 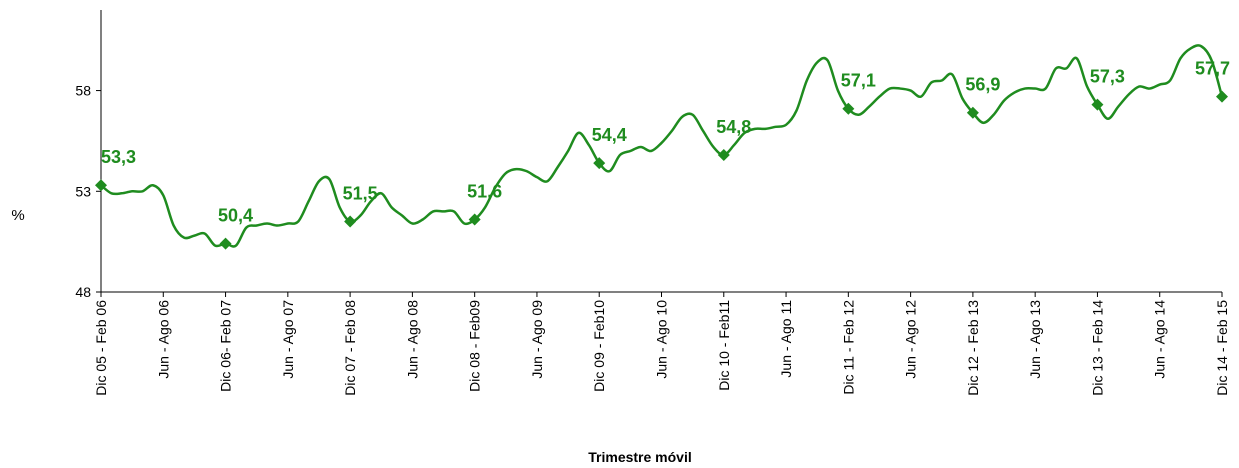 I want to click on x-tick-label: Dic 08 - Feb09, so click(x=475, y=346).